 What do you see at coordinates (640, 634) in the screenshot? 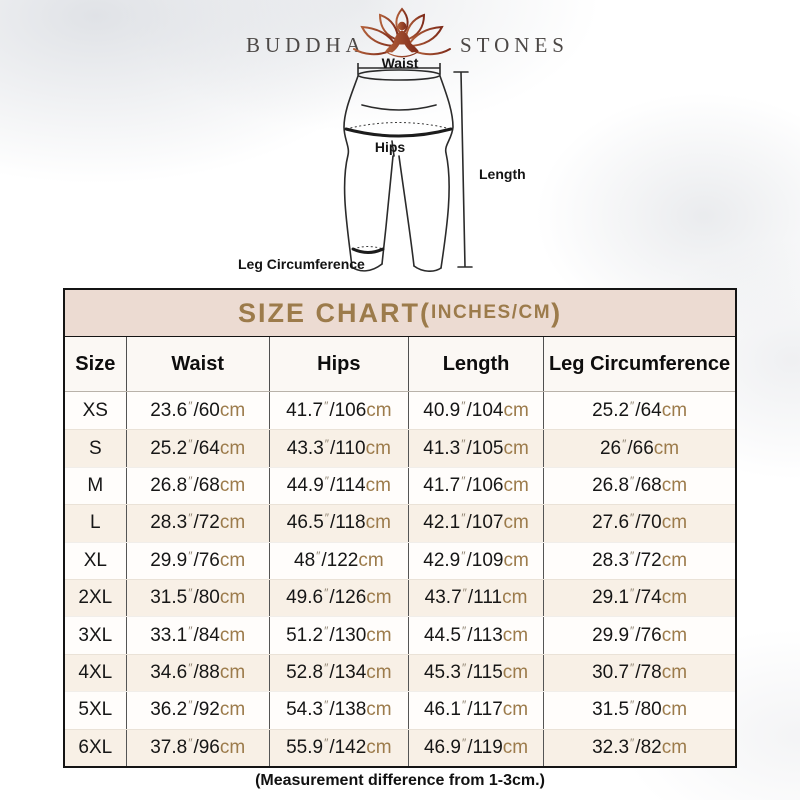
I see `cell-leg: 29.9 ″/76 cm` at bounding box center [640, 634].